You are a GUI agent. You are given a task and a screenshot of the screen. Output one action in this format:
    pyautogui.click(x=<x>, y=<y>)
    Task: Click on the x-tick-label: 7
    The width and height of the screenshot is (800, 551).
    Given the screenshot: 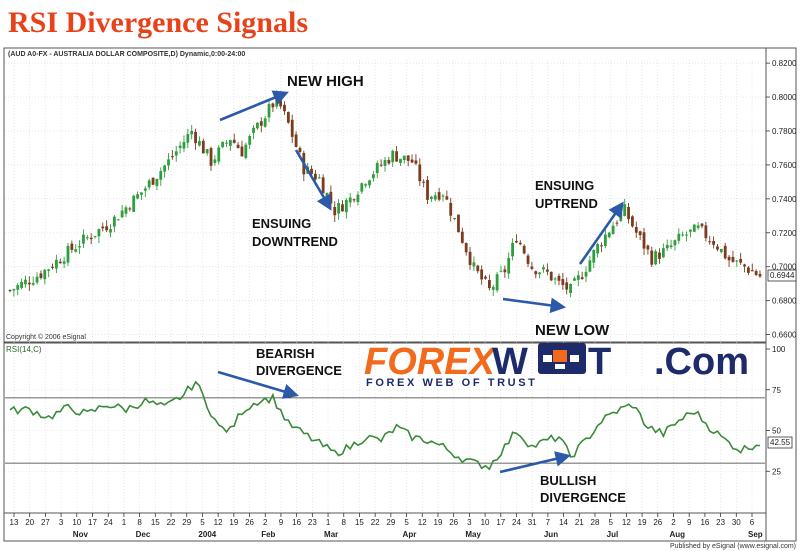 What is the action you would take?
    pyautogui.click(x=548, y=522)
    